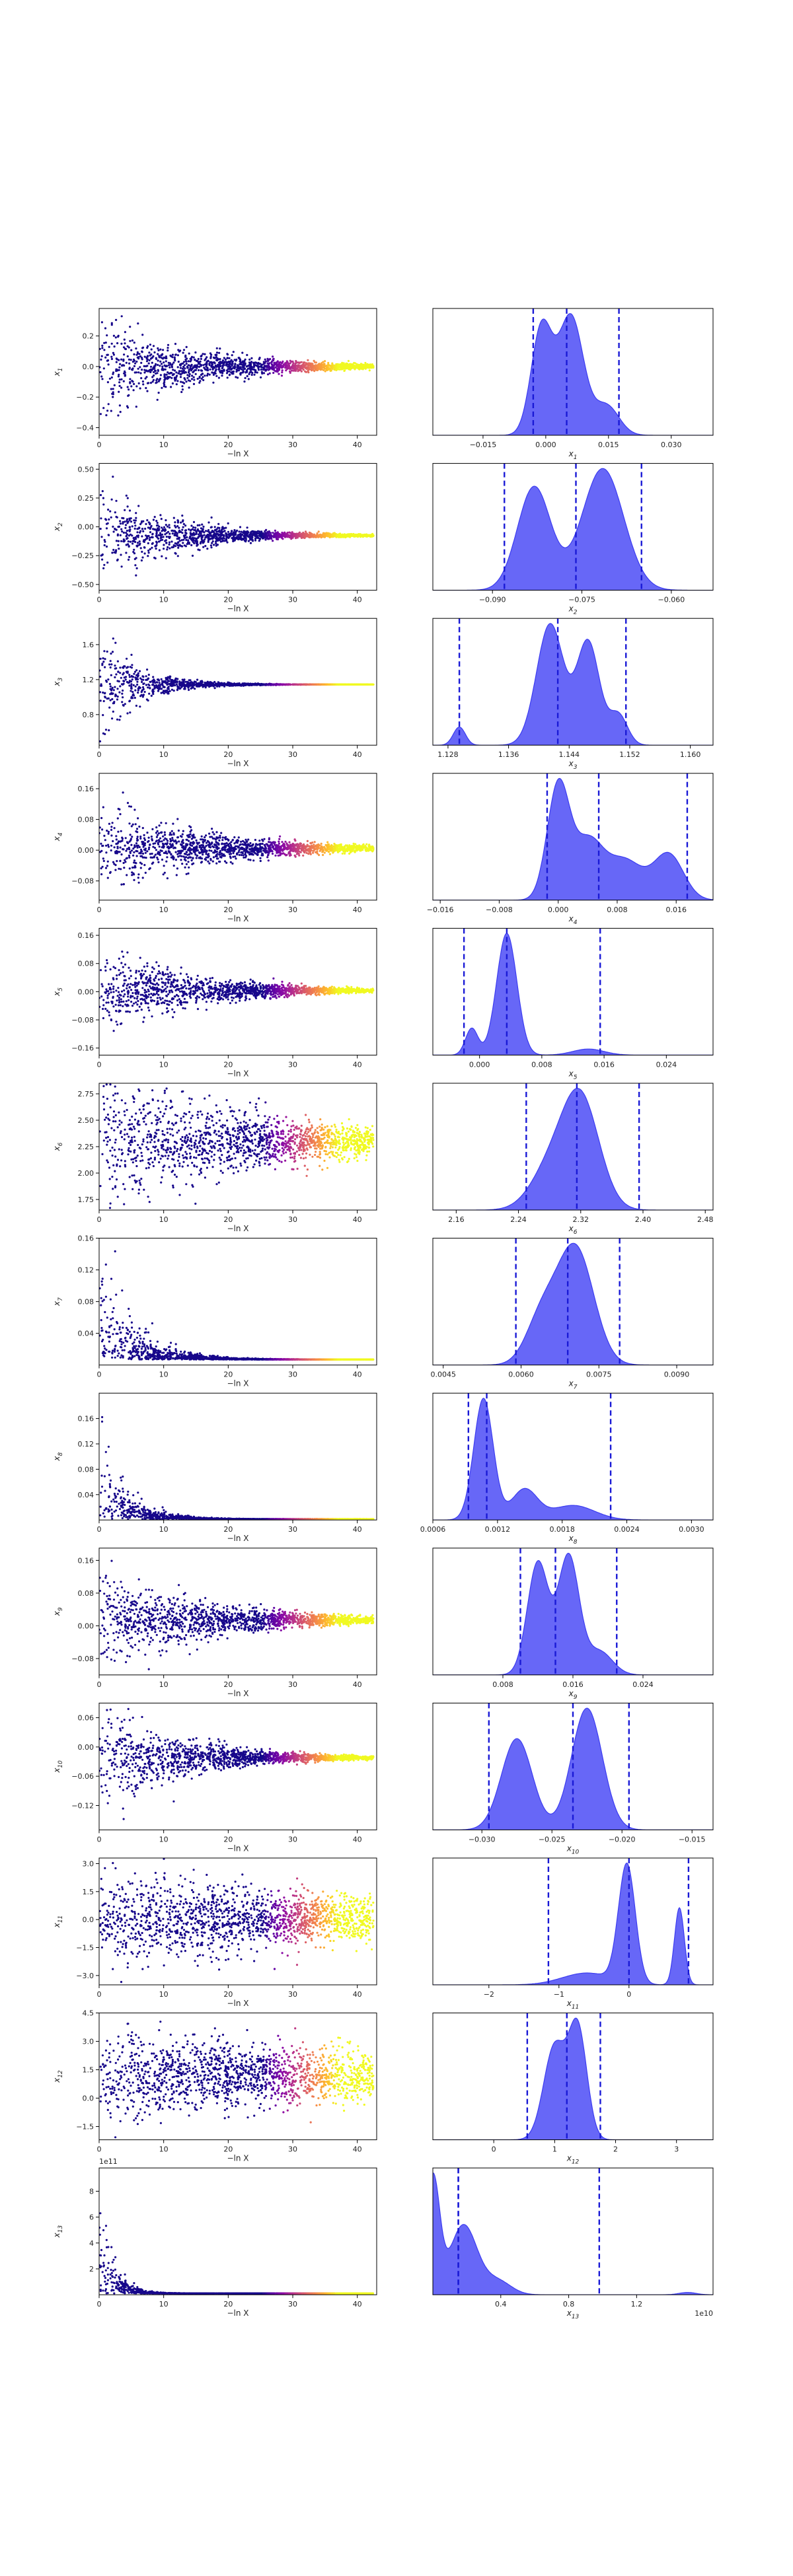  I want to click on x-tick-label: −0.075, so click(581, 600).